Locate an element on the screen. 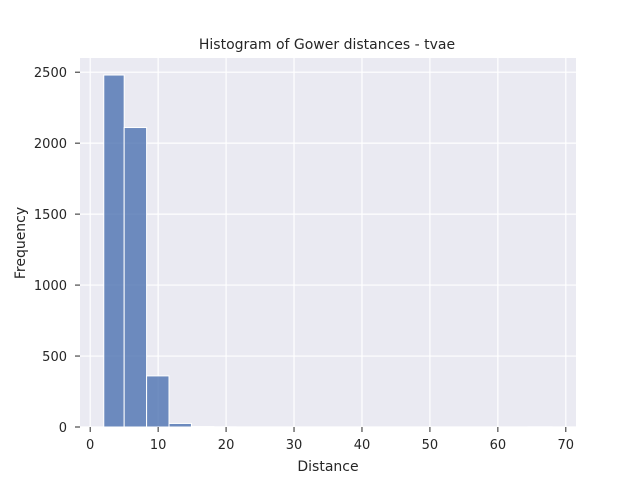 This screenshot has height=480, width=640. x-tick-label: 70 is located at coordinates (566, 445).